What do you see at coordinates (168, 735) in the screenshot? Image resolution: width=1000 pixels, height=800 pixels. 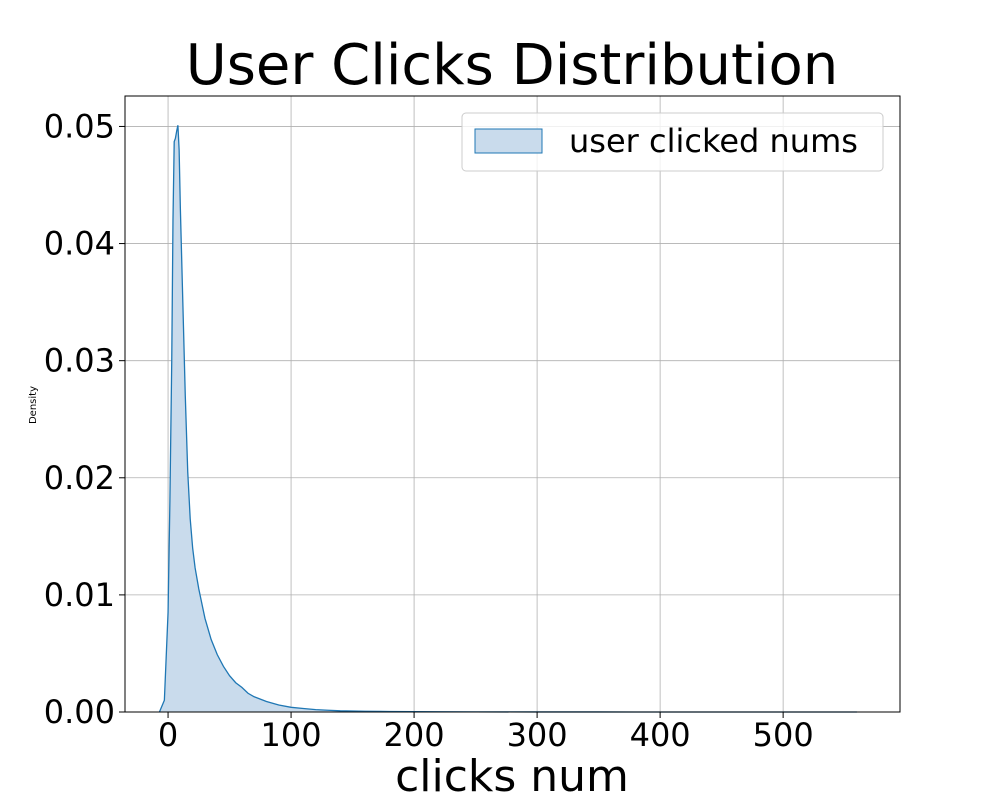 I see `x-tick-label: 0` at bounding box center [168, 735].